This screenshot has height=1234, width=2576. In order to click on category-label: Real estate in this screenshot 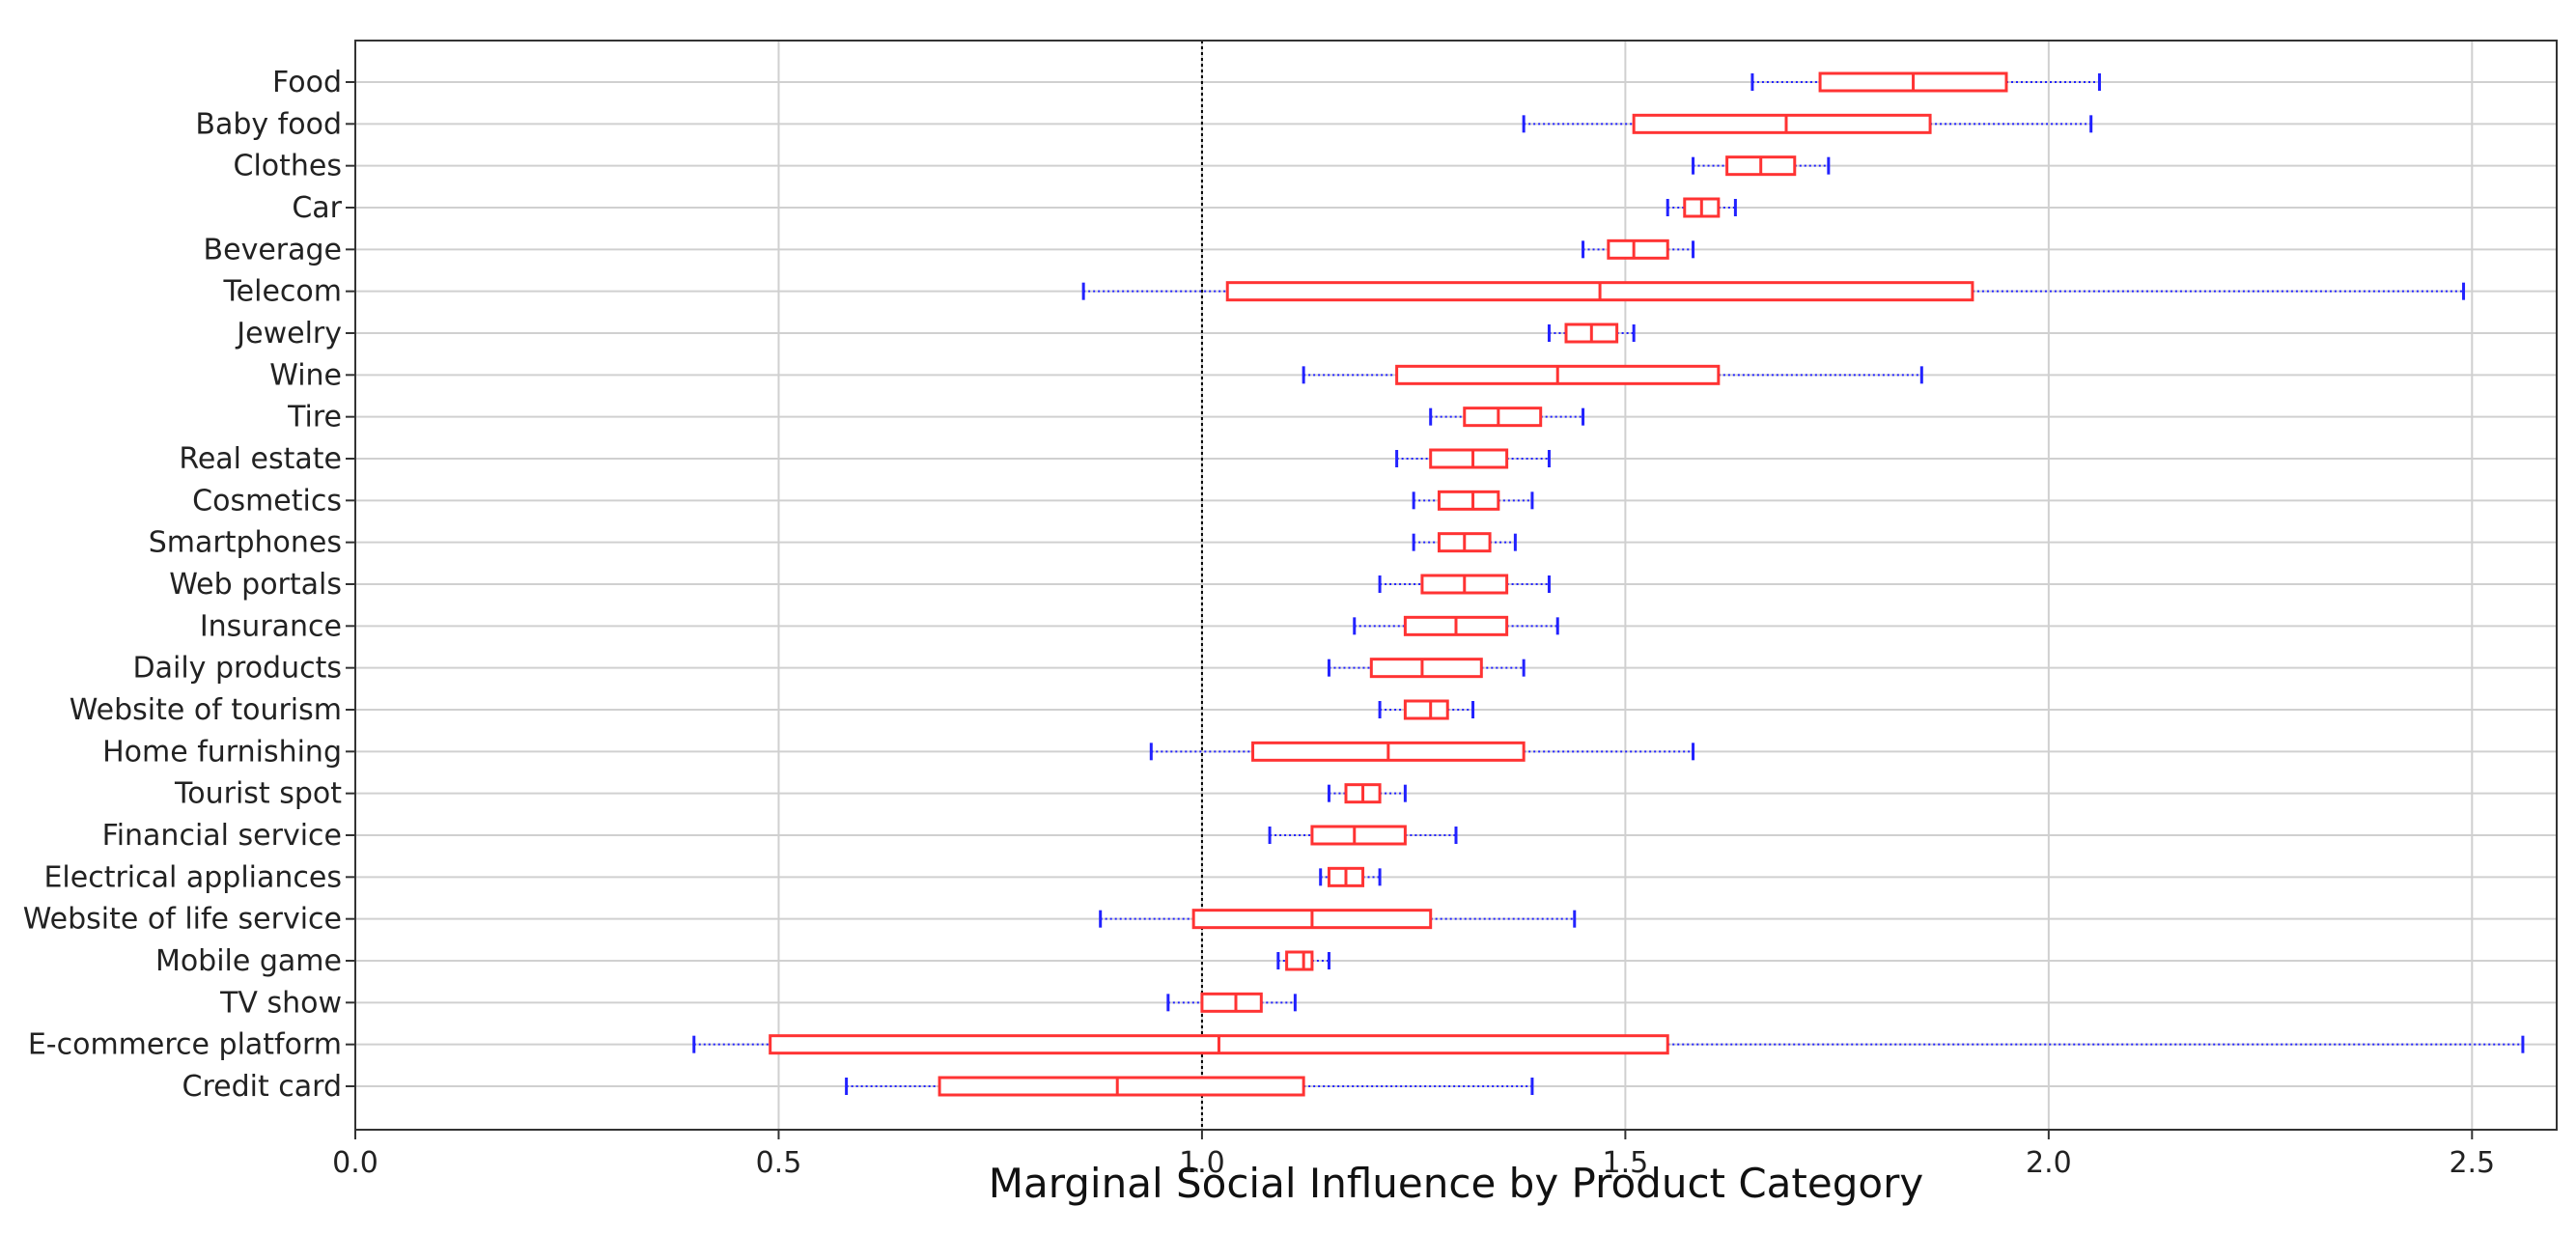, I will do `click(260, 459)`.